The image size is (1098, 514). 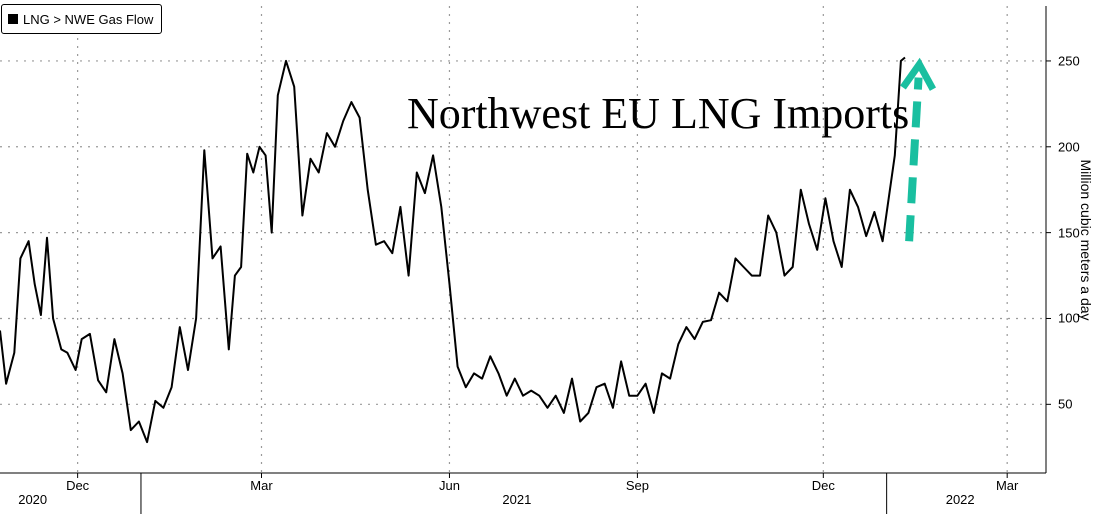 I want to click on y-axis-label: Million cubic meters a day, so click(x=1086, y=240).